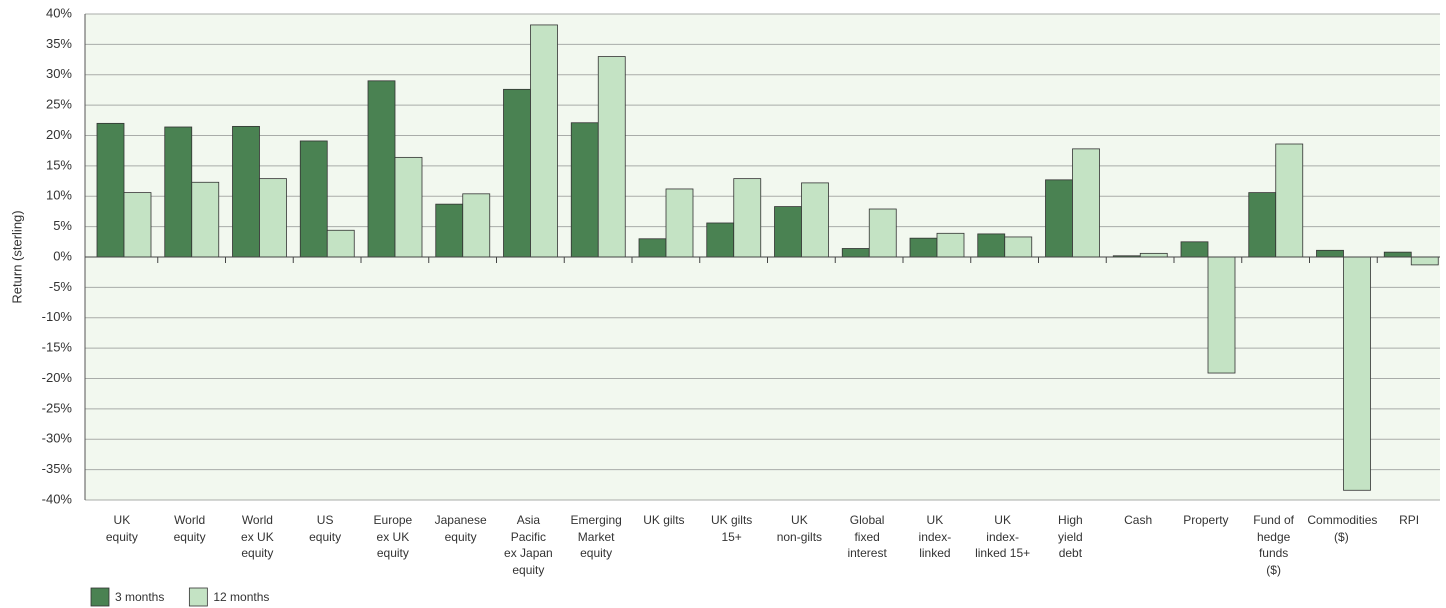 The height and width of the screenshot is (608, 1446). I want to click on x-tick-label: Global fixed interest, so click(867, 536).